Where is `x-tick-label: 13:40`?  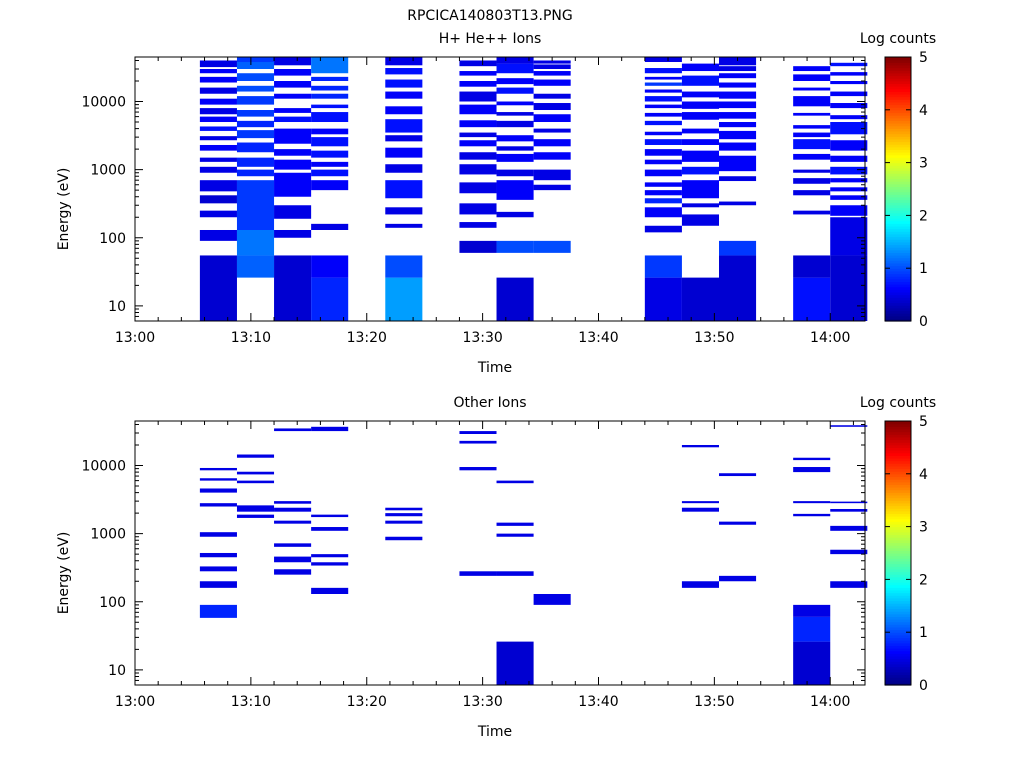
x-tick-label: 13:40 is located at coordinates (598, 702).